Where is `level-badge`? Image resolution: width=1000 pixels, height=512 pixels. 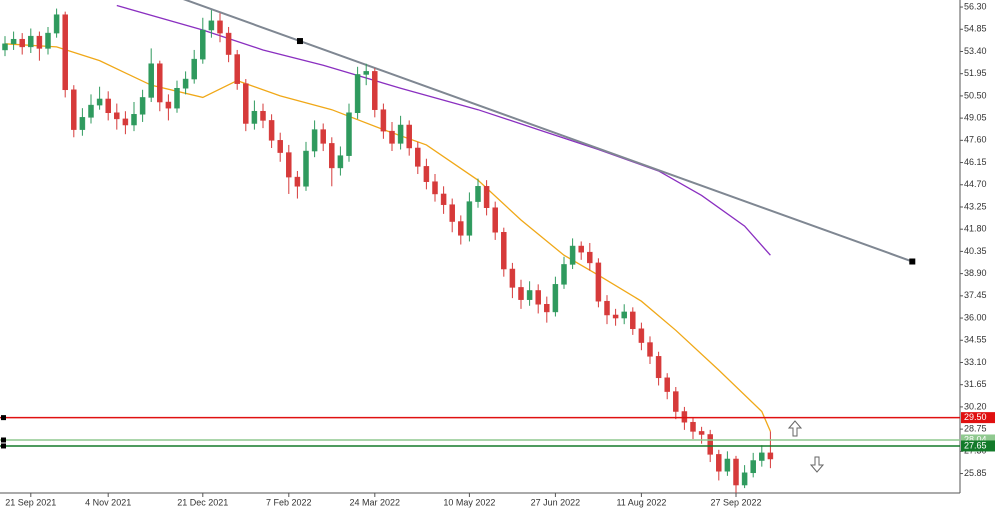
level-badge is located at coordinates (978, 446).